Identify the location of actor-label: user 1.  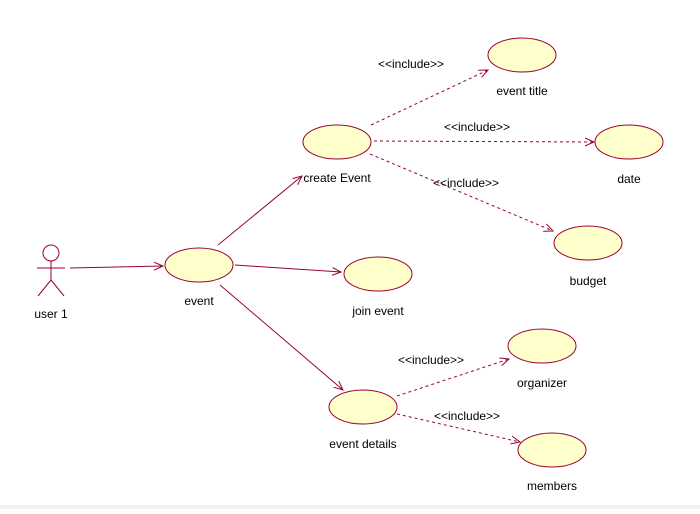
(51, 314).